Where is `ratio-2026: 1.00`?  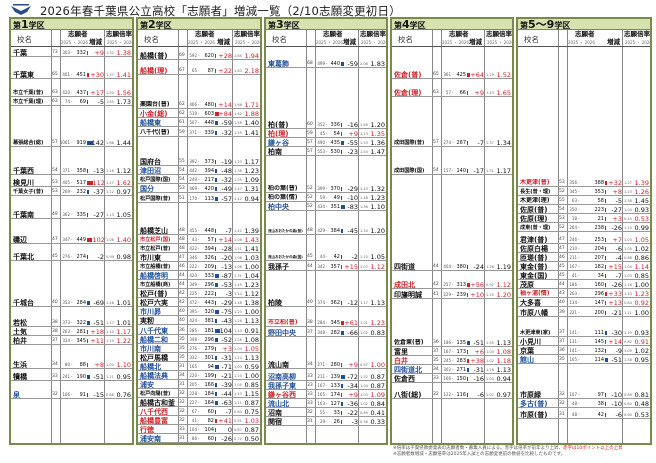 ratio-2026: 1.00 is located at coordinates (377, 365).